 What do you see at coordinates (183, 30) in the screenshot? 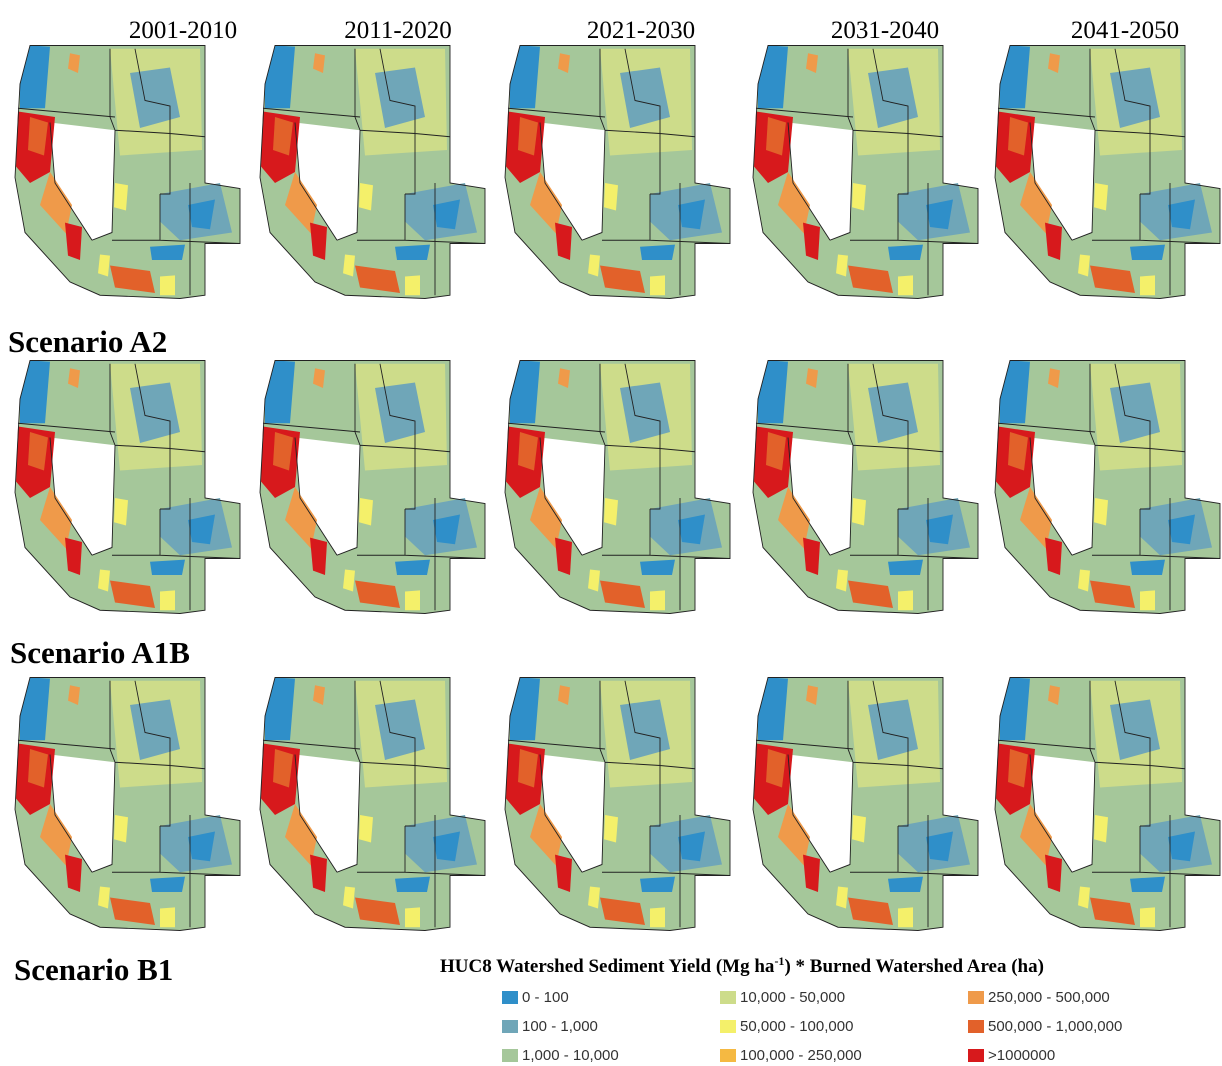
I see `column-header: 2001-2010` at bounding box center [183, 30].